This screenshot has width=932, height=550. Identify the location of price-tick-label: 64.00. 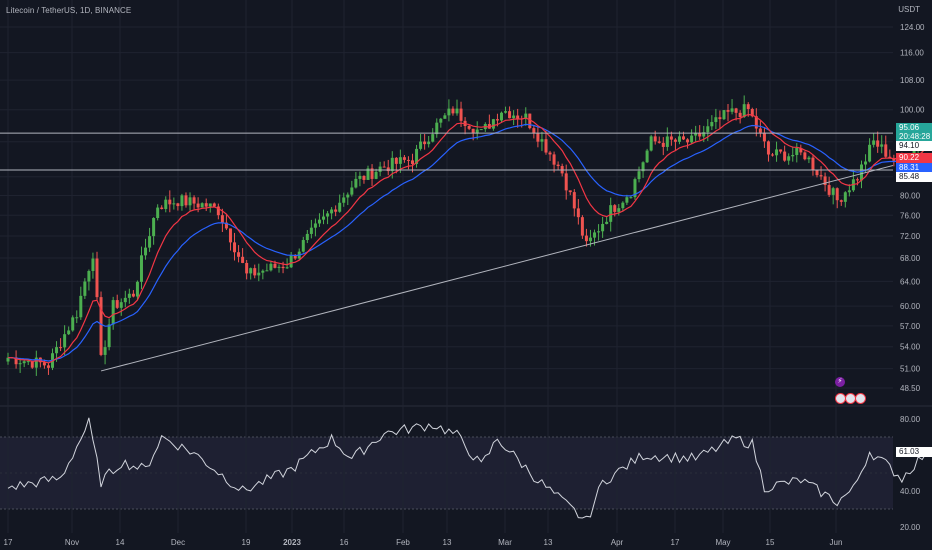
(910, 281).